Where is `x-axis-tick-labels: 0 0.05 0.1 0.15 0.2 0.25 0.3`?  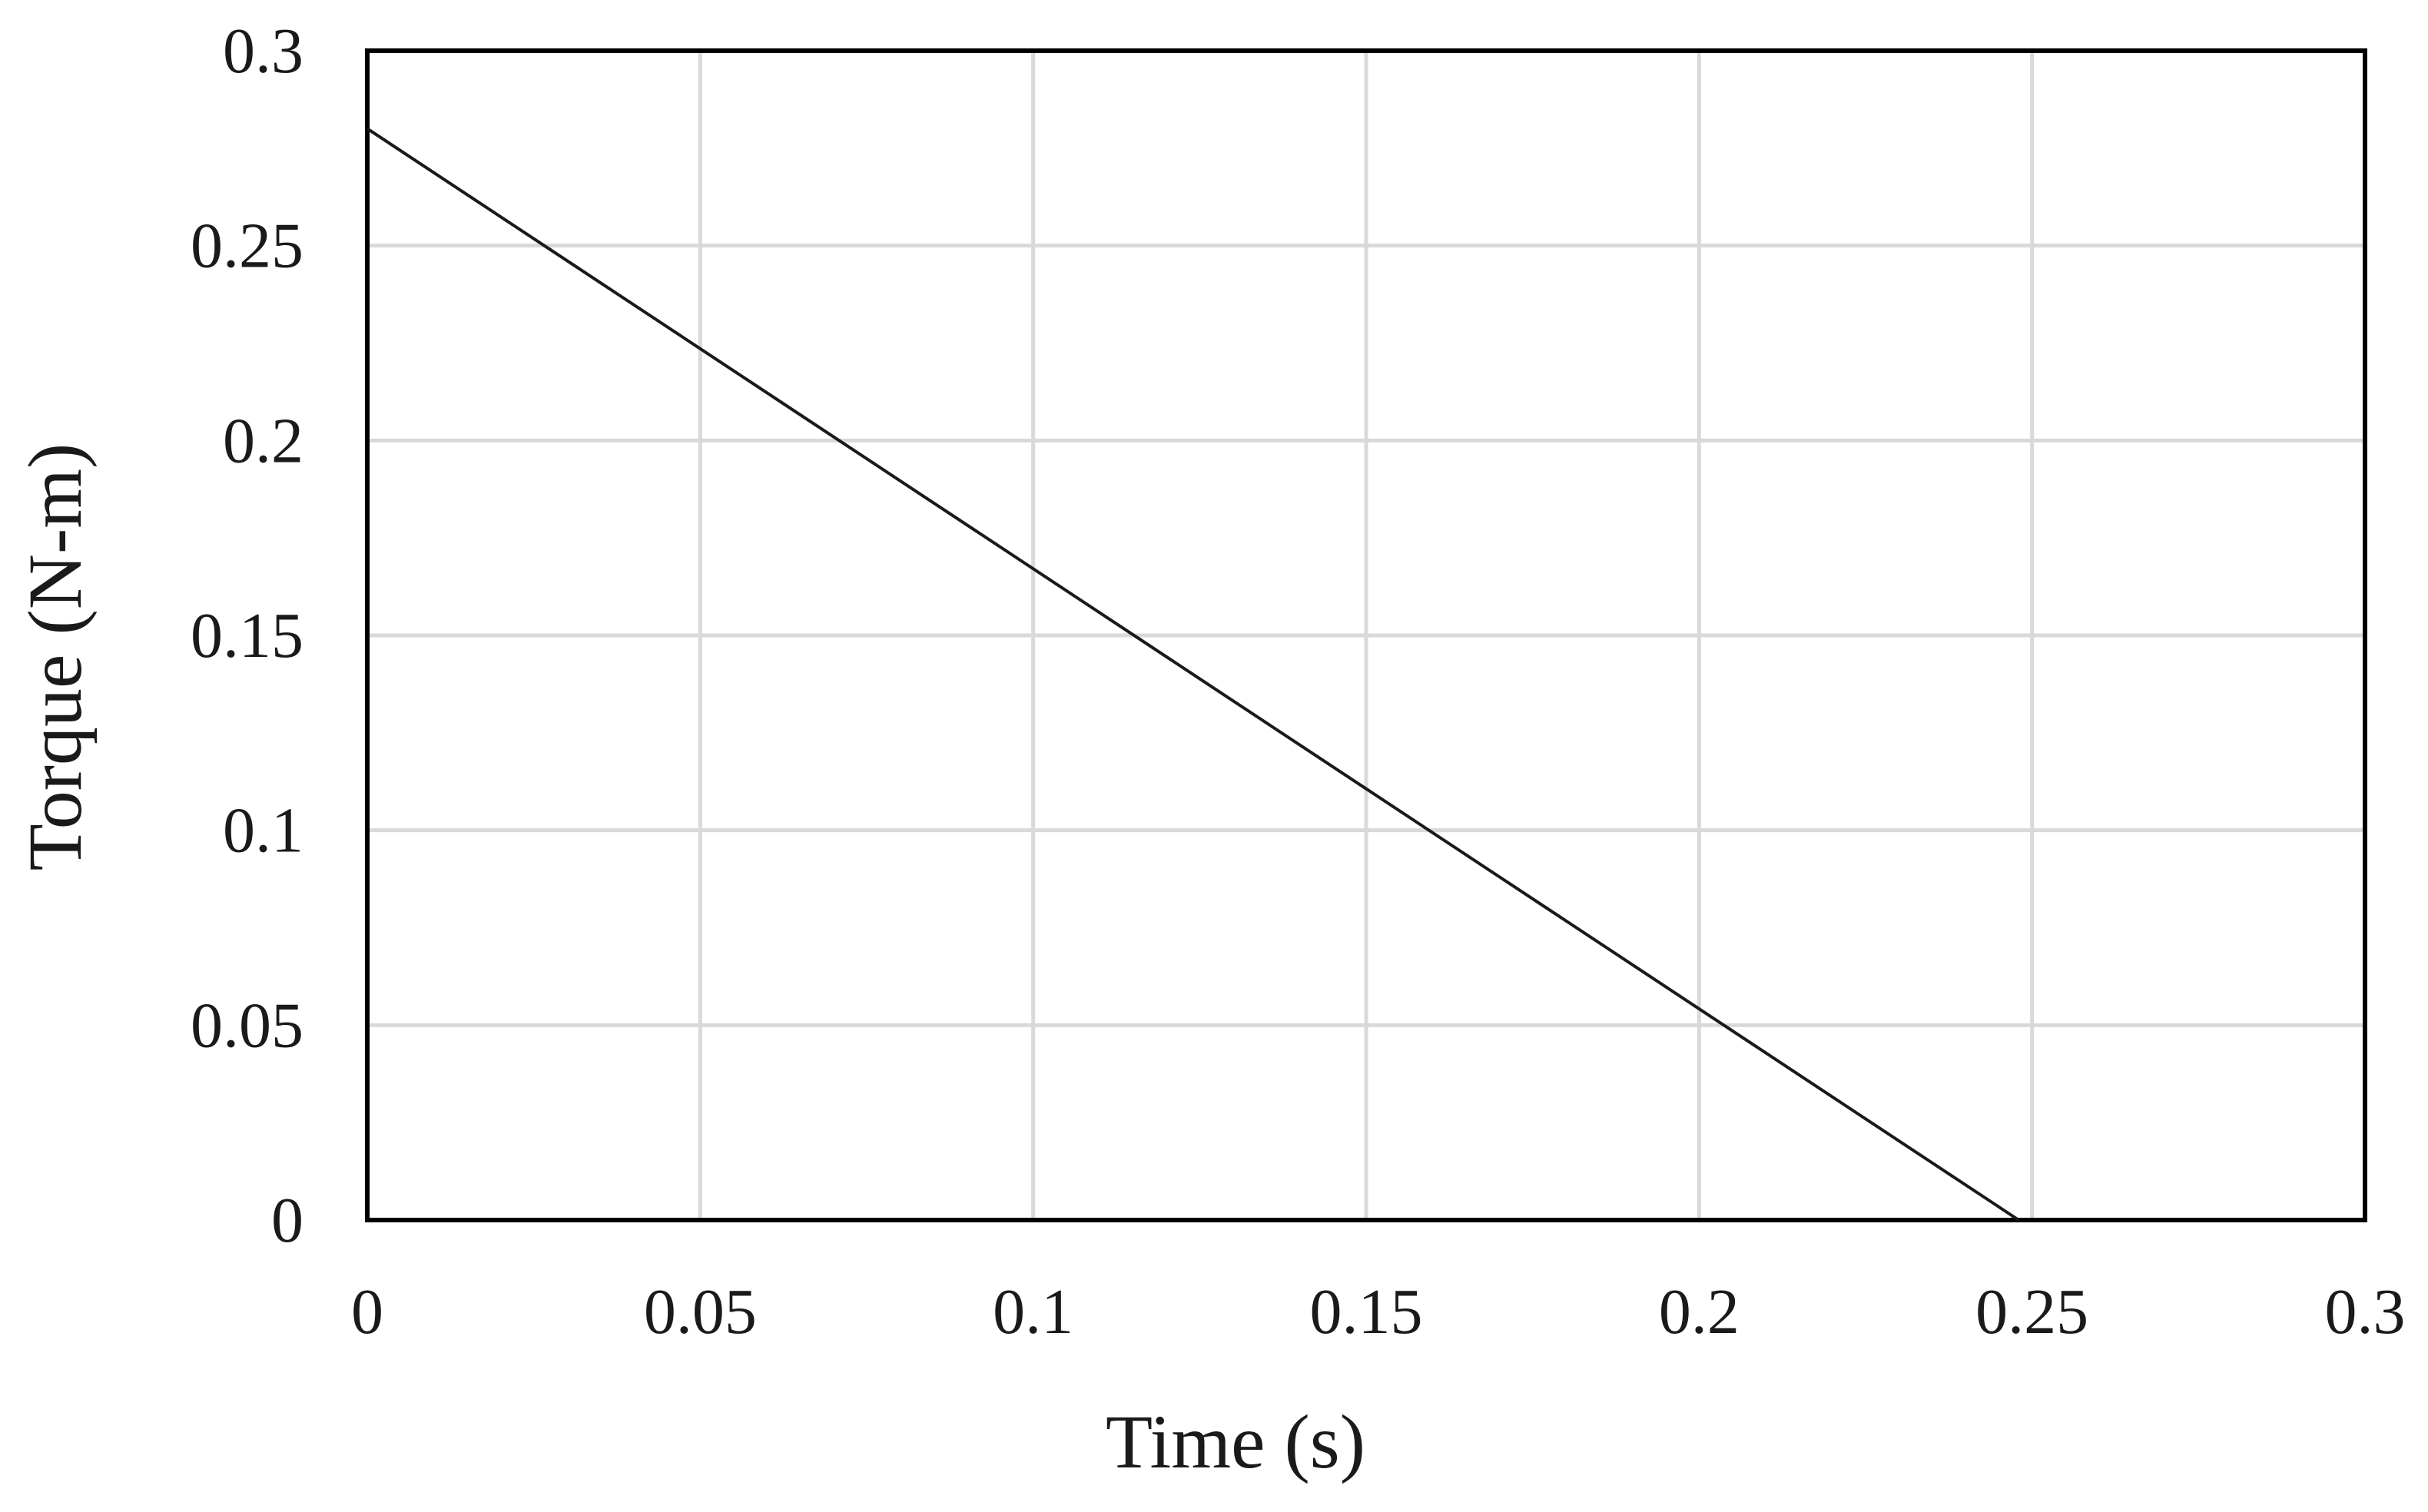 x-axis-tick-labels: 0 0.05 0.1 0.15 0.2 0.25 0.3 is located at coordinates (1378, 1312).